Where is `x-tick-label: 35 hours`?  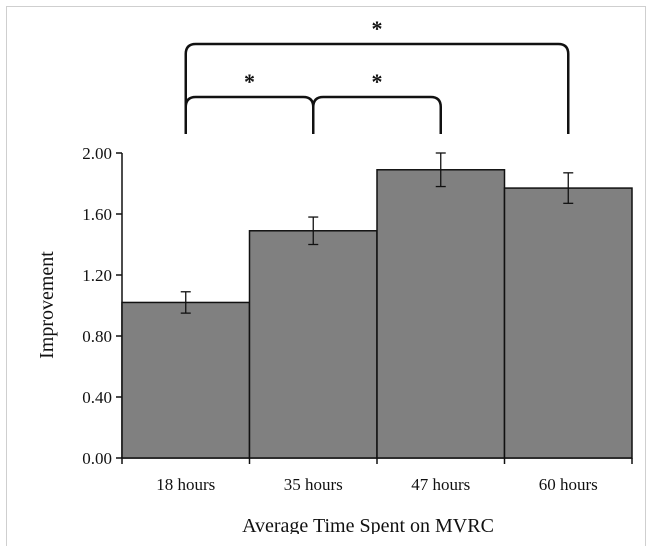
x-tick-label: 35 hours is located at coordinates (313, 484).